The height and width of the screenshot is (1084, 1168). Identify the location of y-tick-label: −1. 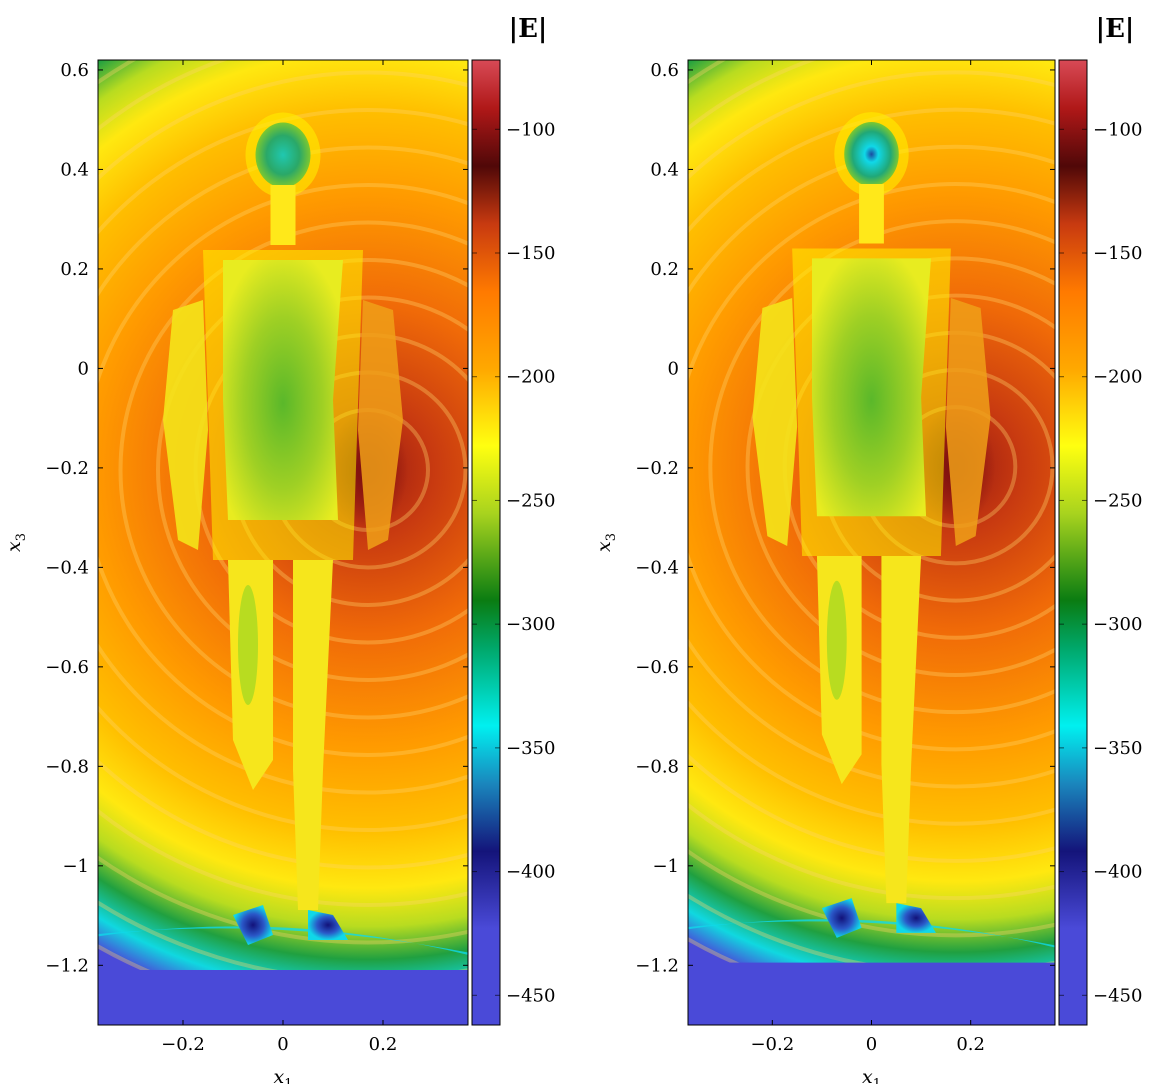
(665, 866).